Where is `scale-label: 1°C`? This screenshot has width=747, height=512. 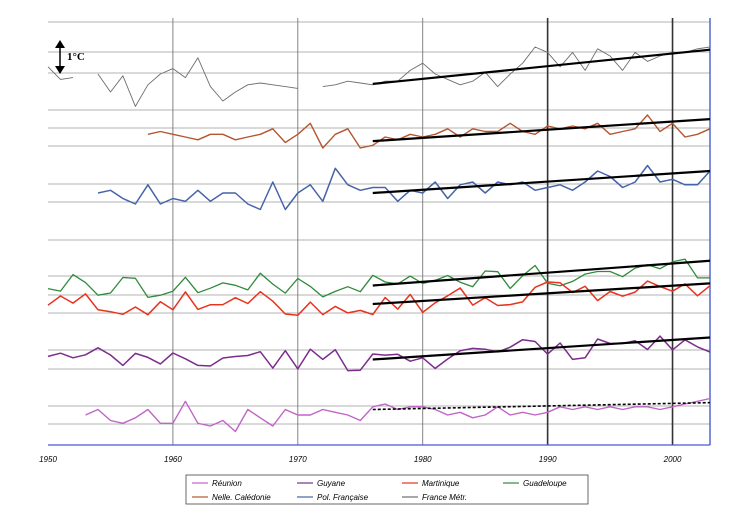
scale-label: 1°C is located at coordinates (76, 57).